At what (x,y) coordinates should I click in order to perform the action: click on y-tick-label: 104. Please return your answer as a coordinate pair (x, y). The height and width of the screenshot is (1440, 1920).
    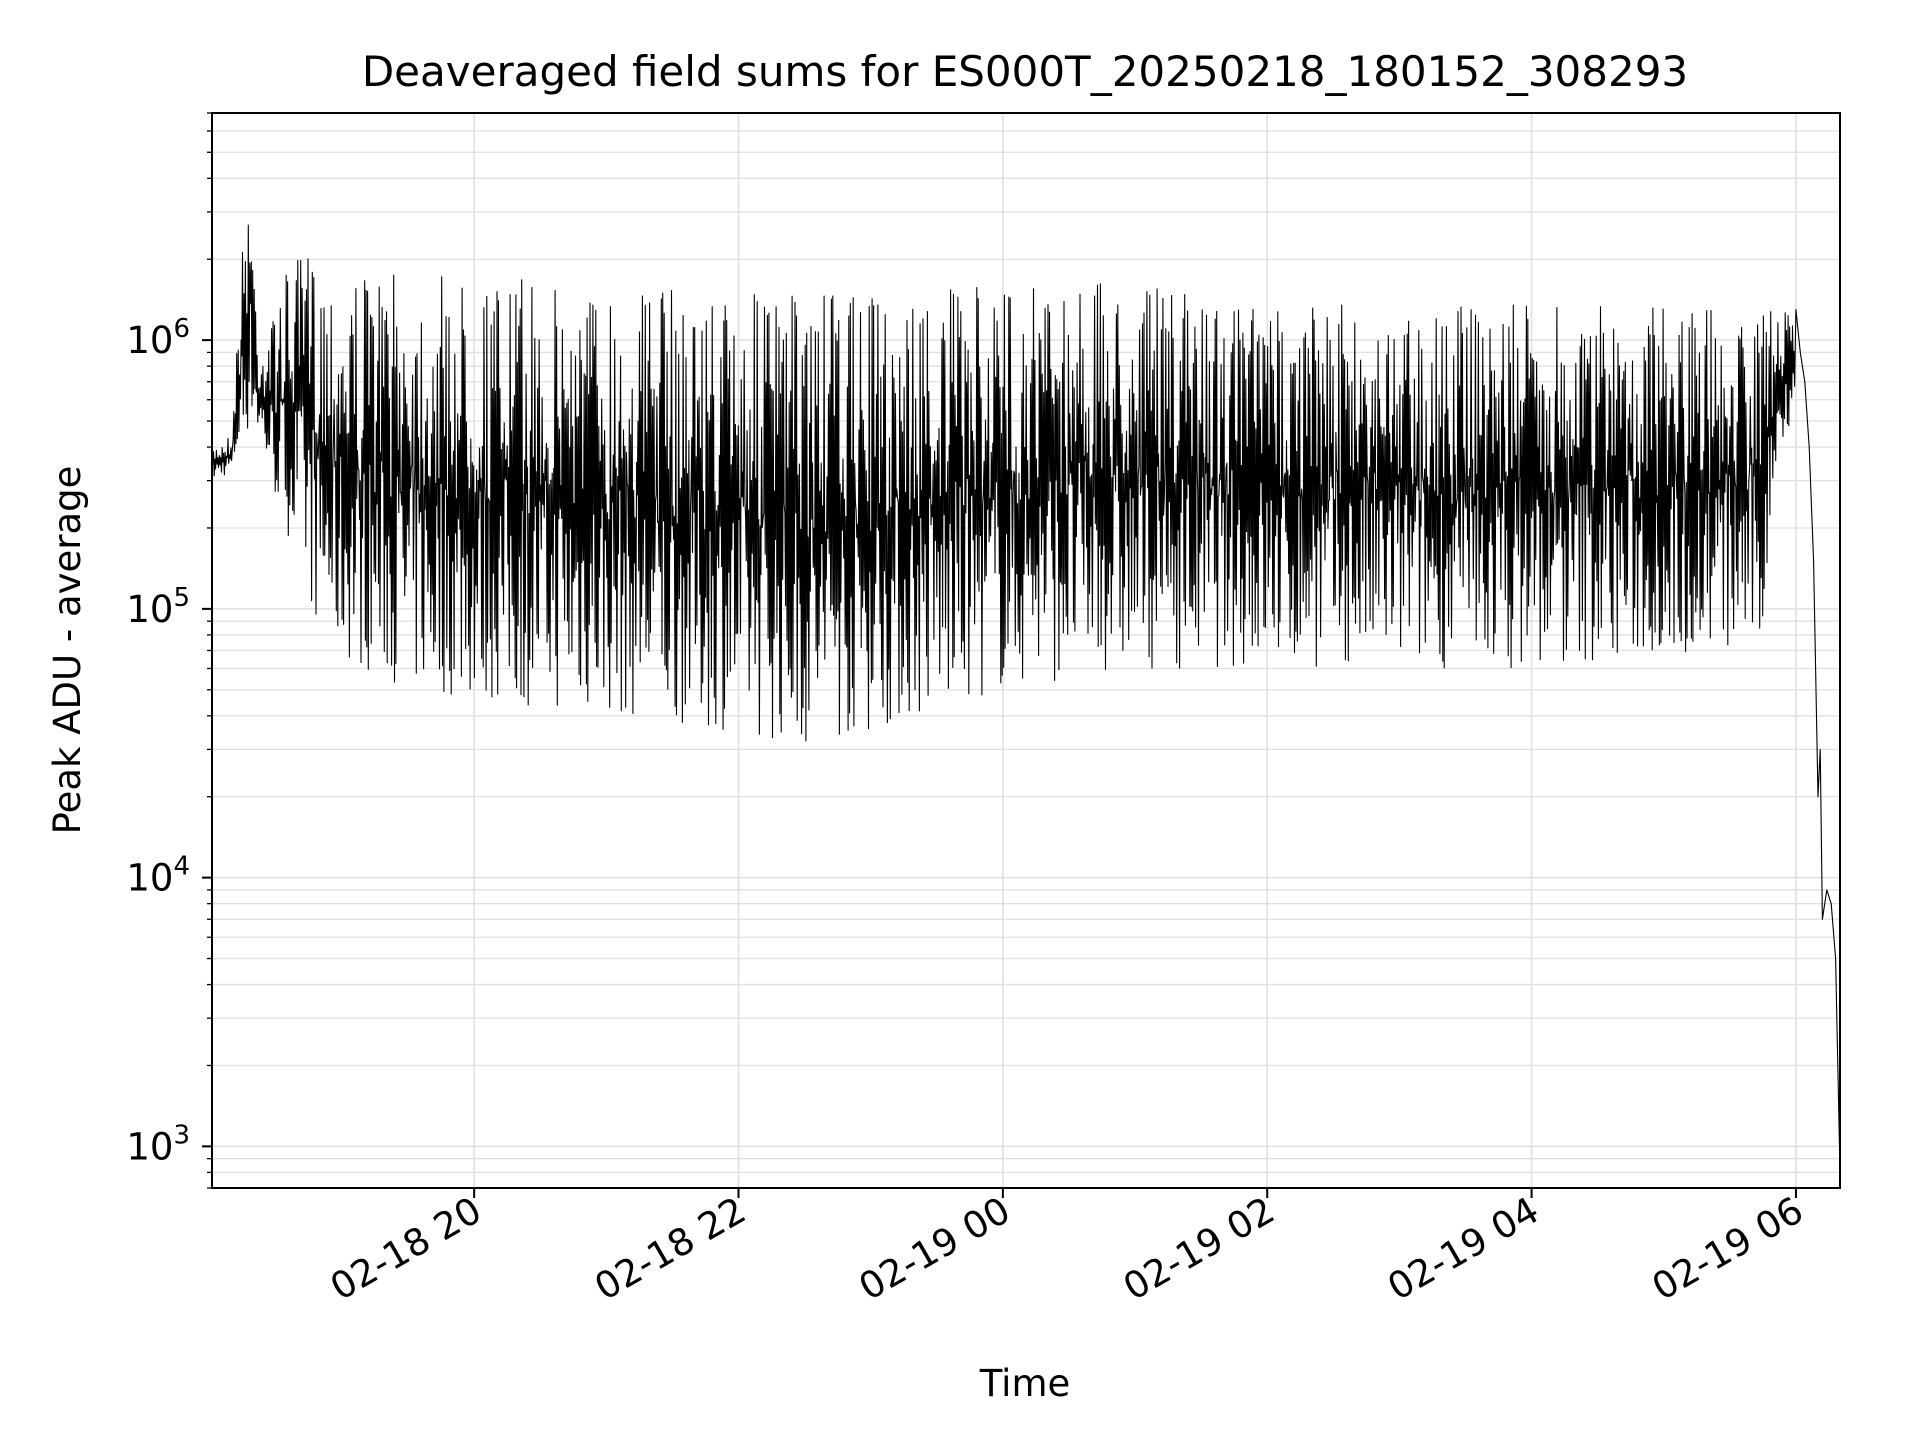
    Looking at the image, I should click on (158, 876).